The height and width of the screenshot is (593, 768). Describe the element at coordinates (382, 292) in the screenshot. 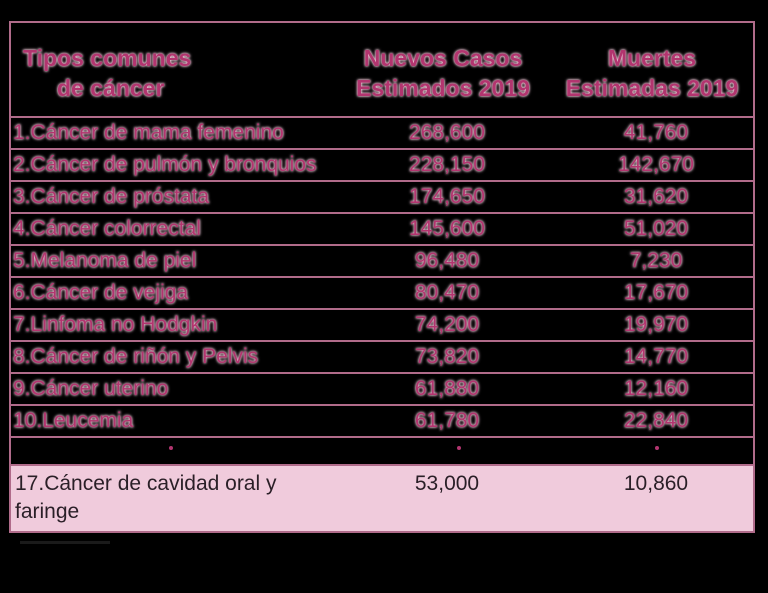

I see `table-row: 6.Cáncer de vejiga 80,470 17,670` at that location.